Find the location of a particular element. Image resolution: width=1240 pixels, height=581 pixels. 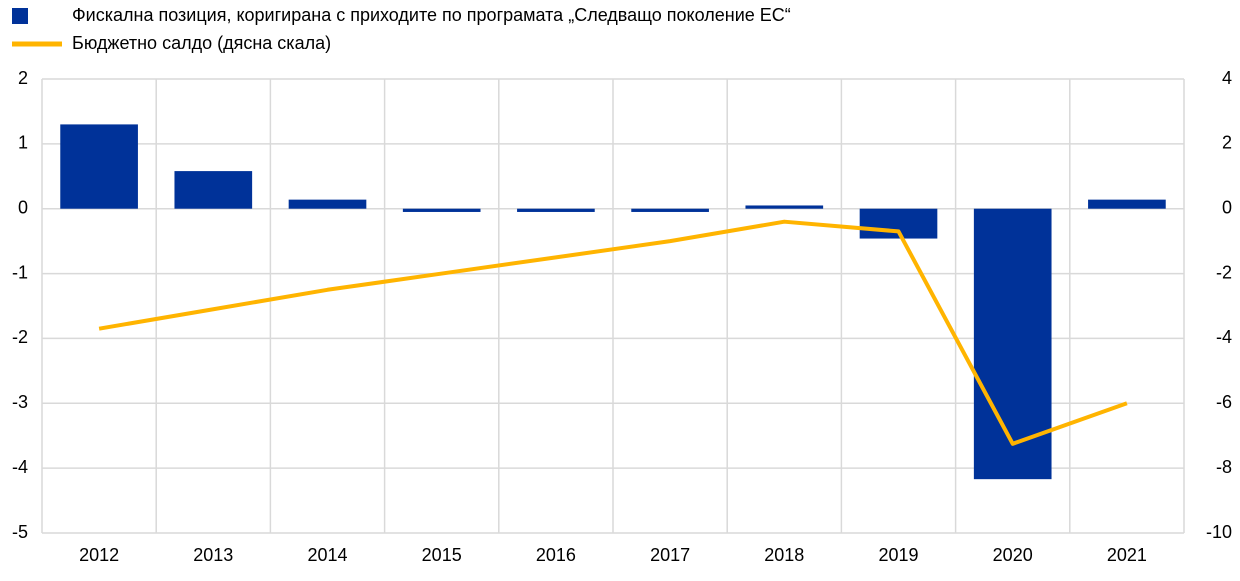

y-tick-label: -2 is located at coordinates (20, 337).